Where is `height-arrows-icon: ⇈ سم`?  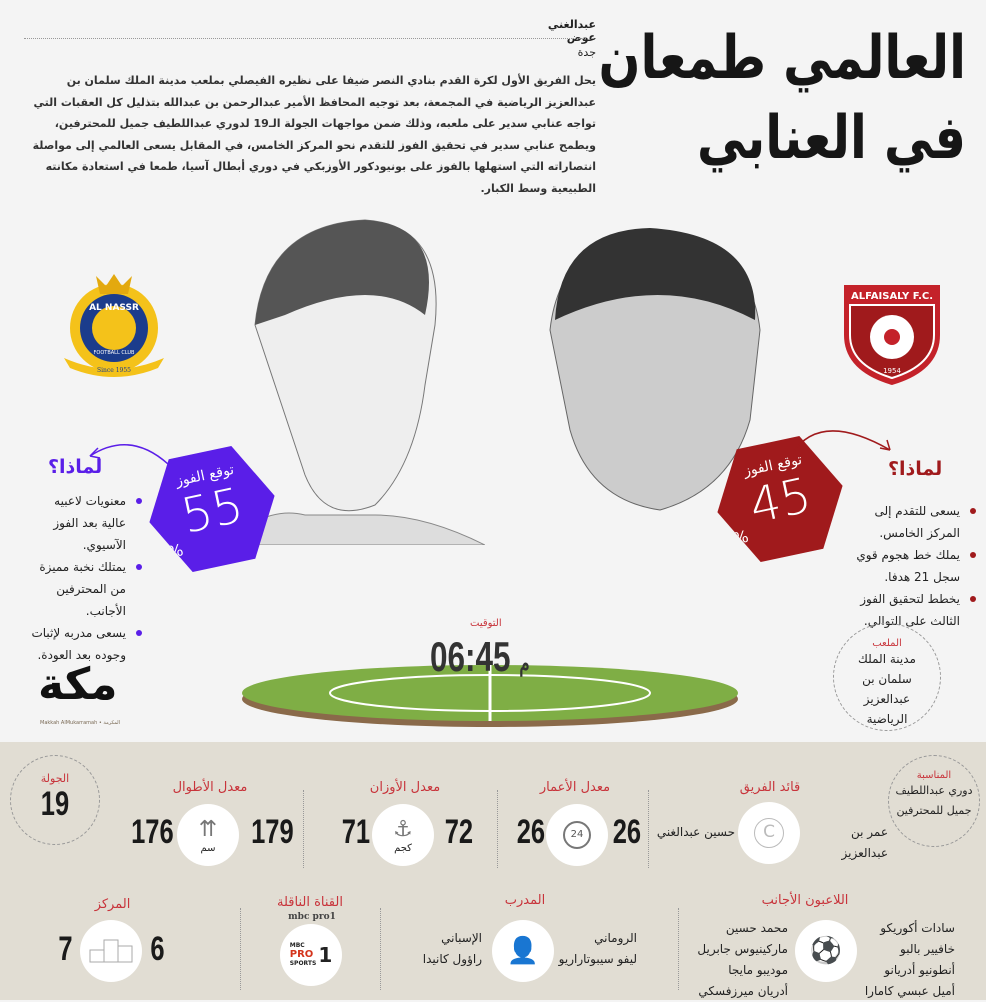 height-arrows-icon: ⇈ سم is located at coordinates (208, 835).